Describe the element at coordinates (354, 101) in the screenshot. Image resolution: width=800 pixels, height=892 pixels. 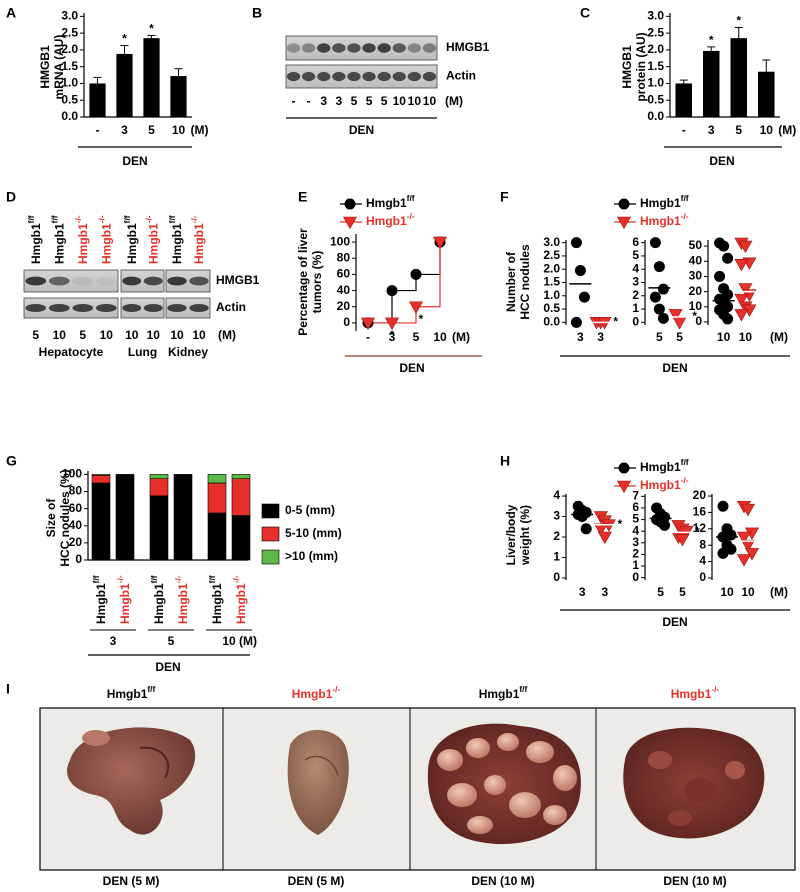
I see `lane-label: 5` at that location.